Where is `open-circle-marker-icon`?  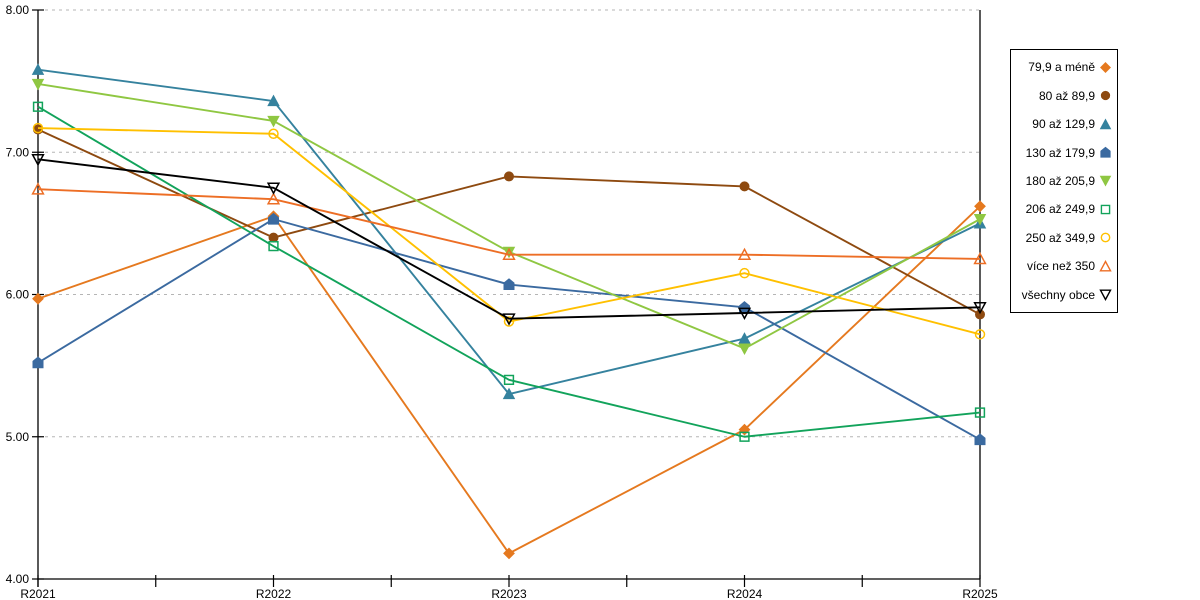 open-circle-marker-icon is located at coordinates (1105, 237).